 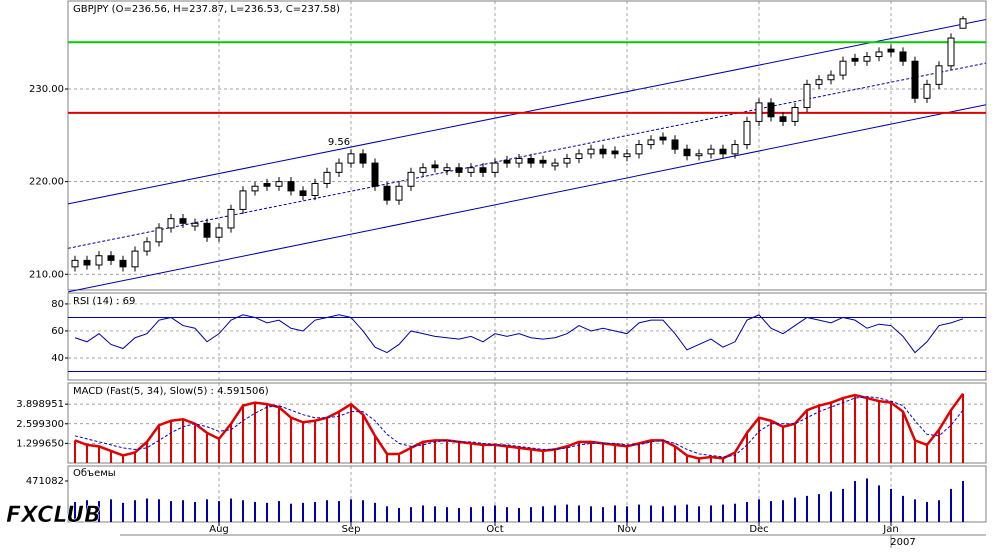 I want to click on panel-label: MACD (Fast(5, 34), Slow(5) : 4.591506), so click(x=171, y=391).